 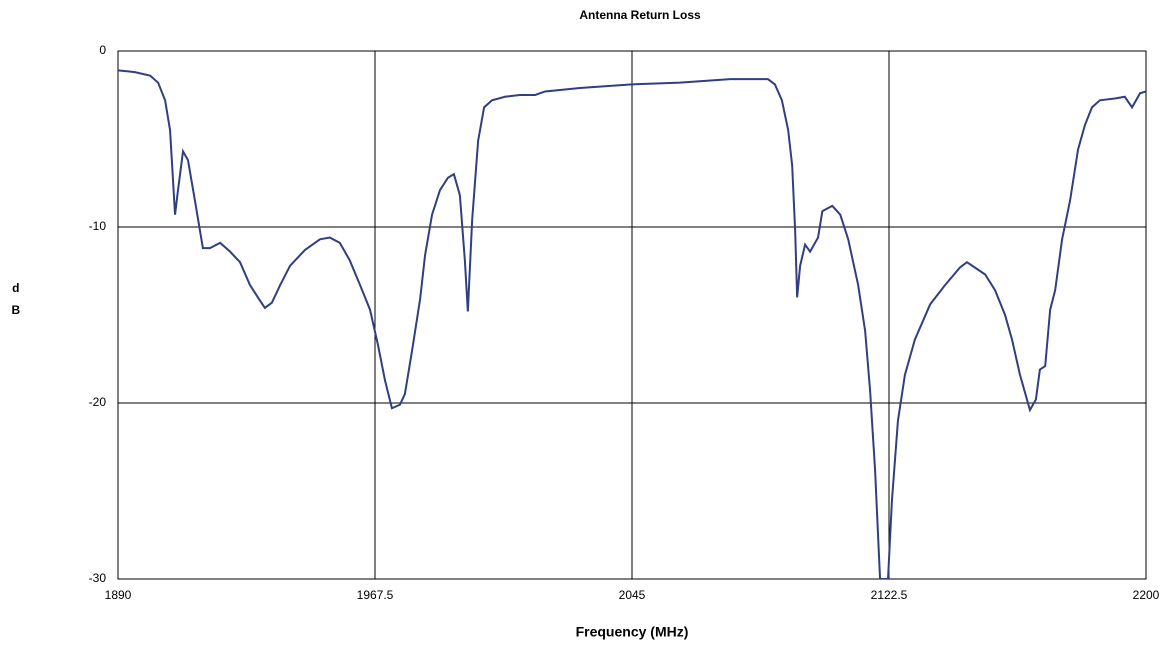 I want to click on x-tick-label: 2122.5, so click(x=889, y=595).